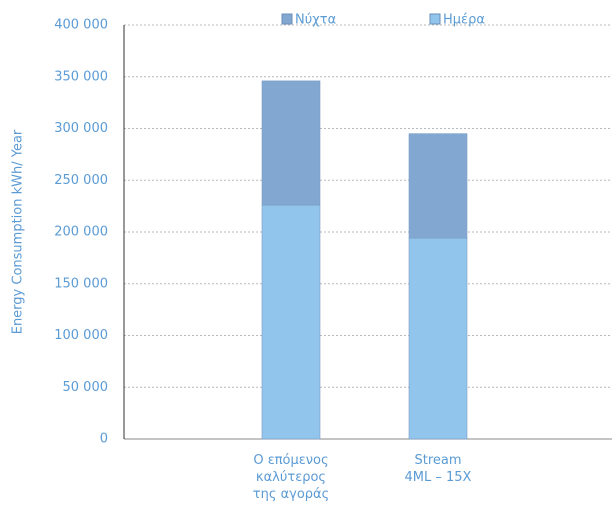 The width and height of the screenshot is (614, 514). Describe the element at coordinates (81, 76) in the screenshot. I see `y-tick-label: 350 000` at that location.